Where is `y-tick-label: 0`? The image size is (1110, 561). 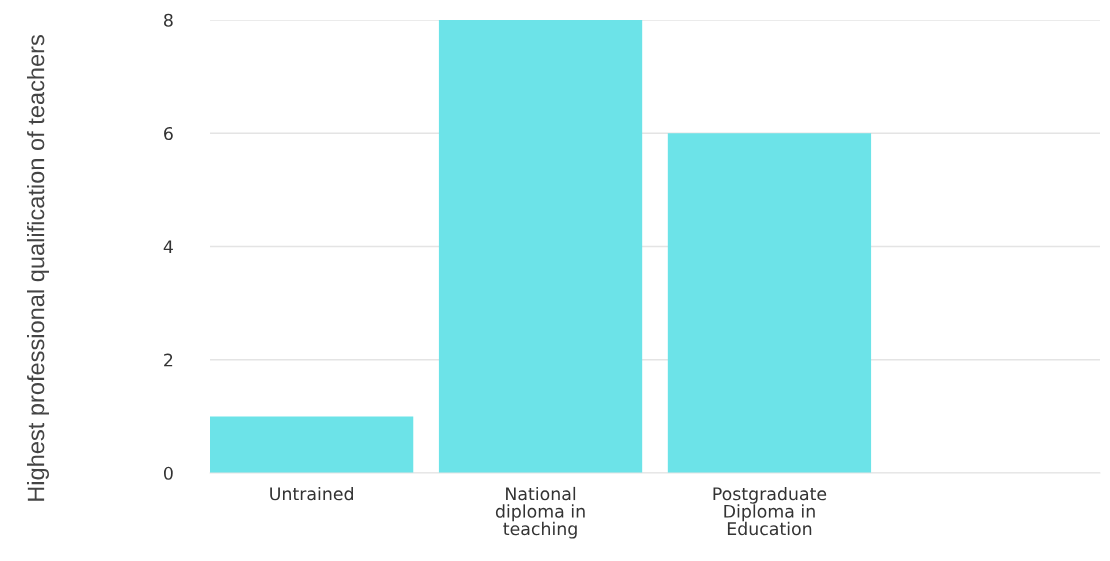 y-tick-label: 0 is located at coordinates (168, 473).